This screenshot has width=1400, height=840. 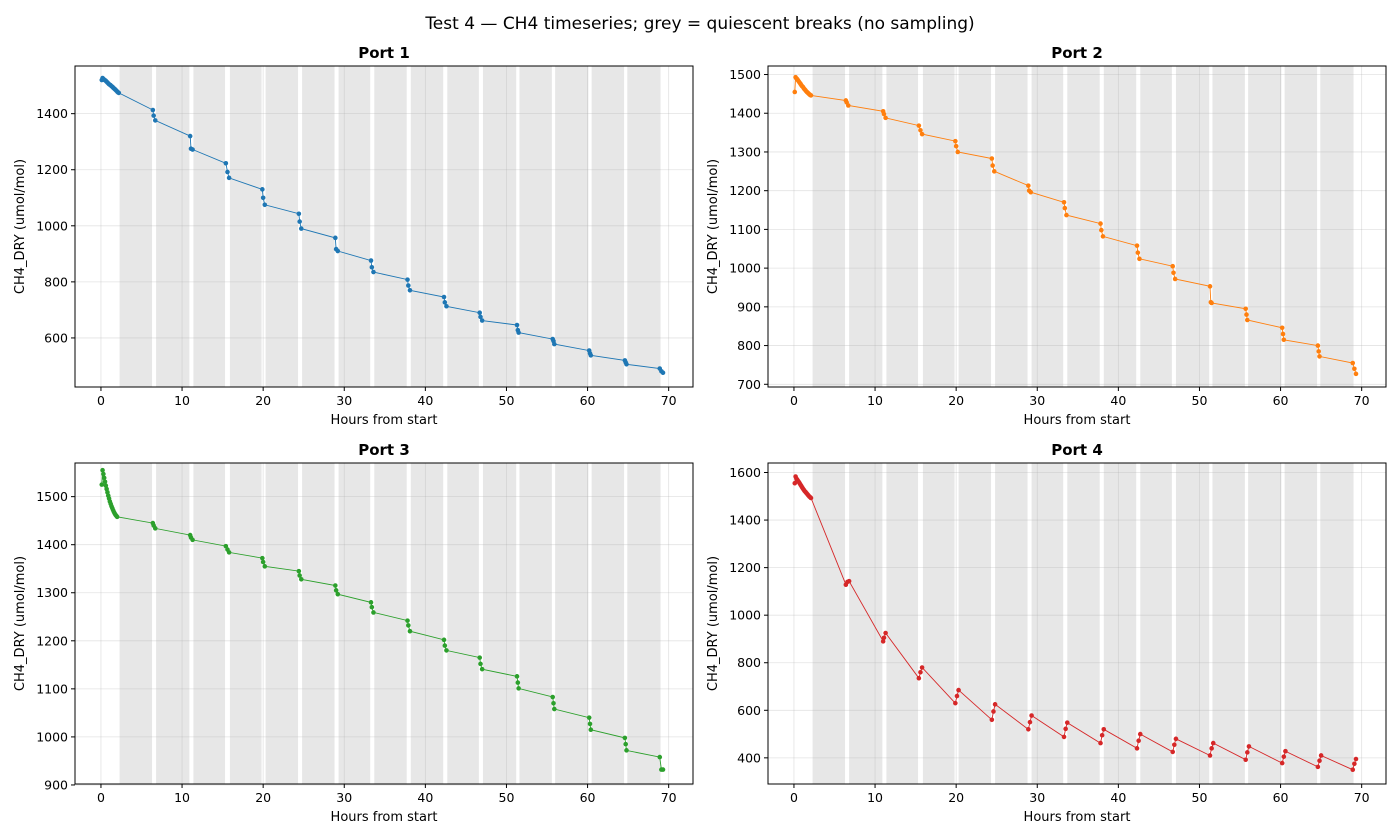 I want to click on x-tick-label-1-6: 60, so click(x=588, y=400).